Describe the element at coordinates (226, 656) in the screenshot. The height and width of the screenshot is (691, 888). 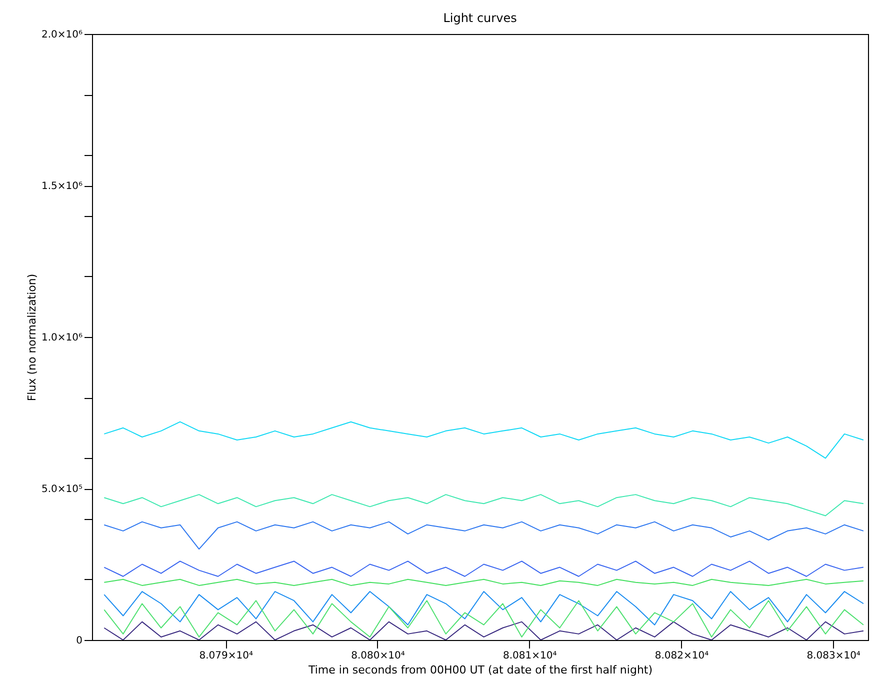
I see `x-tick-label: 8.079×10⁴` at that location.